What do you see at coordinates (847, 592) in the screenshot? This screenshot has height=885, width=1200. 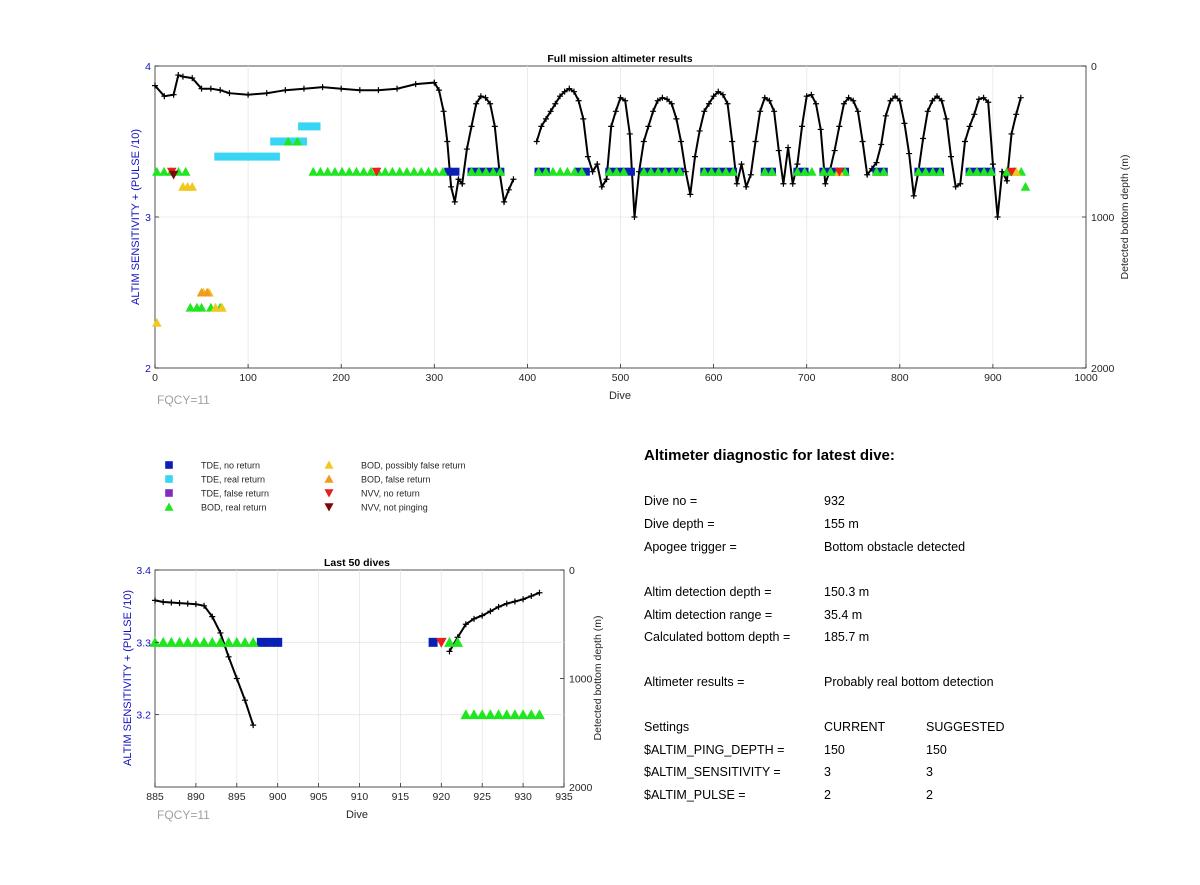 I see `diagnostic-value: 150.3 m` at bounding box center [847, 592].